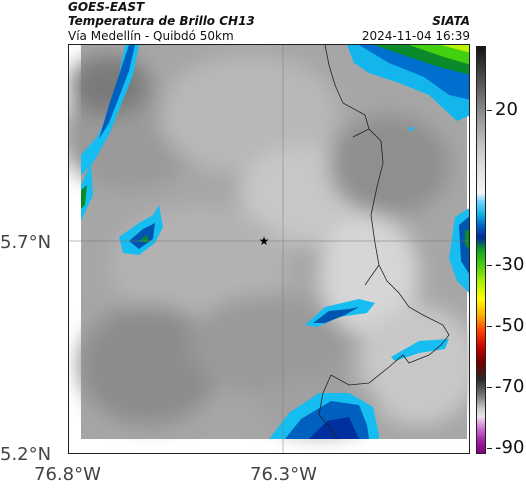 This screenshot has width=526, height=491. Describe the element at coordinates (161, 21) in the screenshot. I see `header-subtitle: Temperatura de Brillo CH13` at that location.